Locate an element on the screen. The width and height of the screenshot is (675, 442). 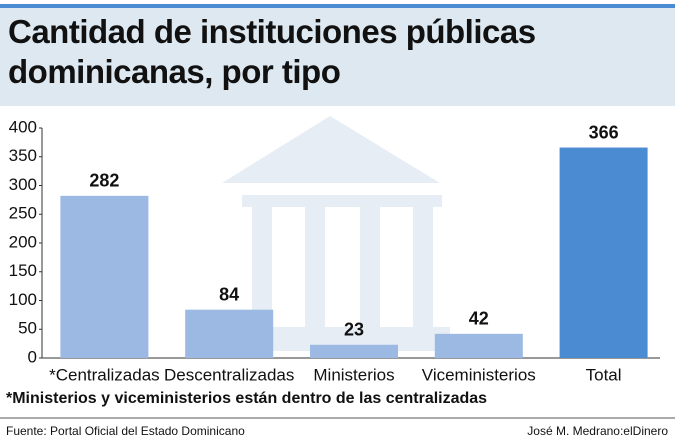
value-label: 282 is located at coordinates (104, 181).